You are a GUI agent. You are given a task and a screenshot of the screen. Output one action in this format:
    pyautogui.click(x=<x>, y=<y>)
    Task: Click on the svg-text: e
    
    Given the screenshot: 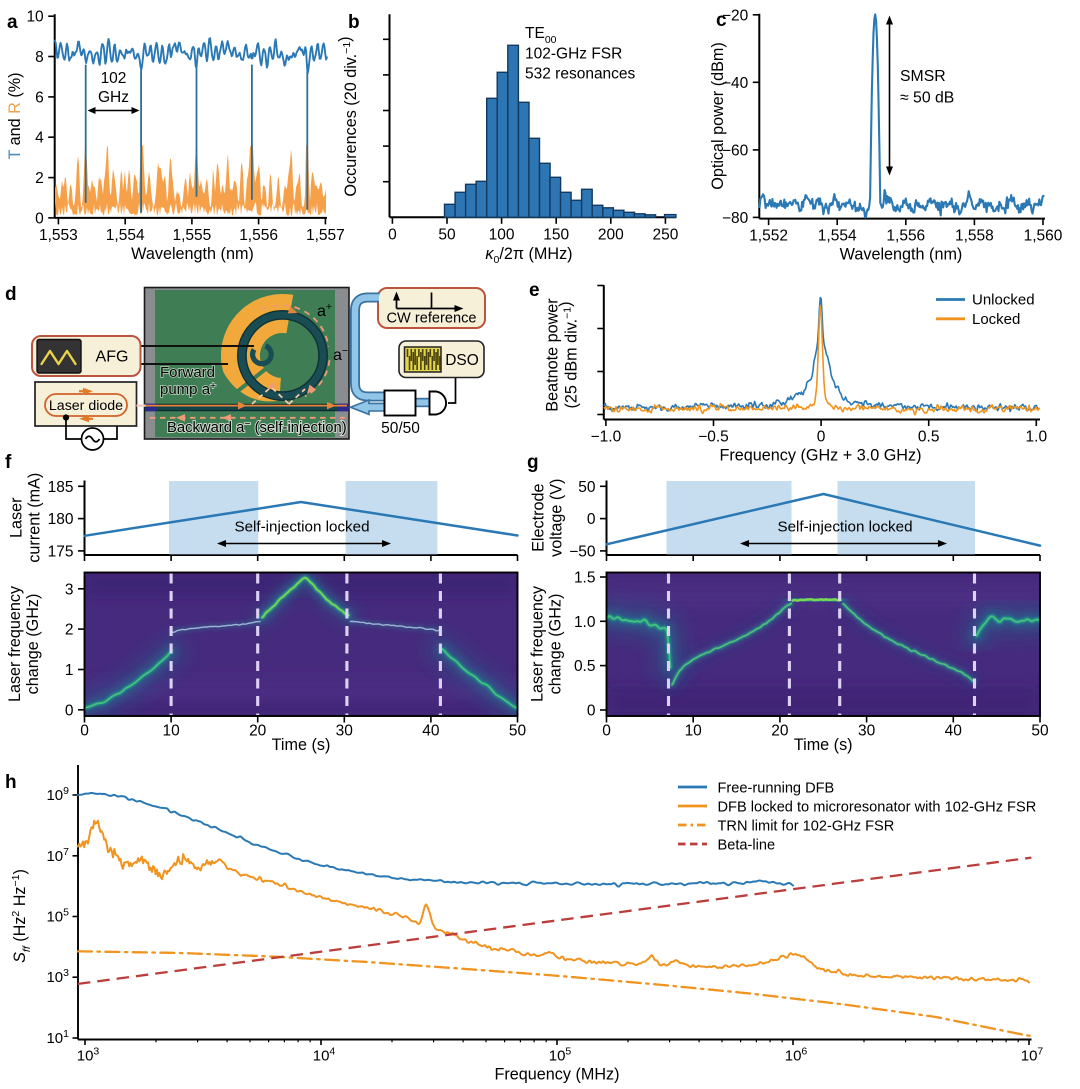 What is the action you would take?
    pyautogui.click(x=534, y=290)
    